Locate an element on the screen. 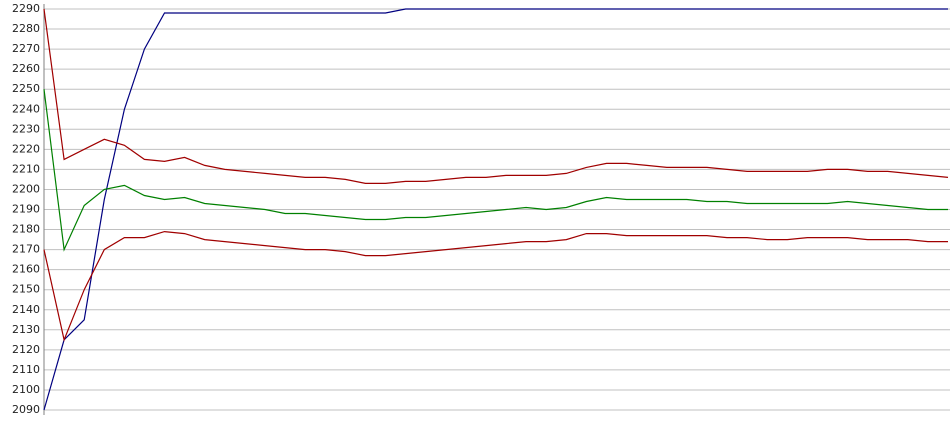 The image size is (950, 435). y-tick-label: 2160 is located at coordinates (26, 269).